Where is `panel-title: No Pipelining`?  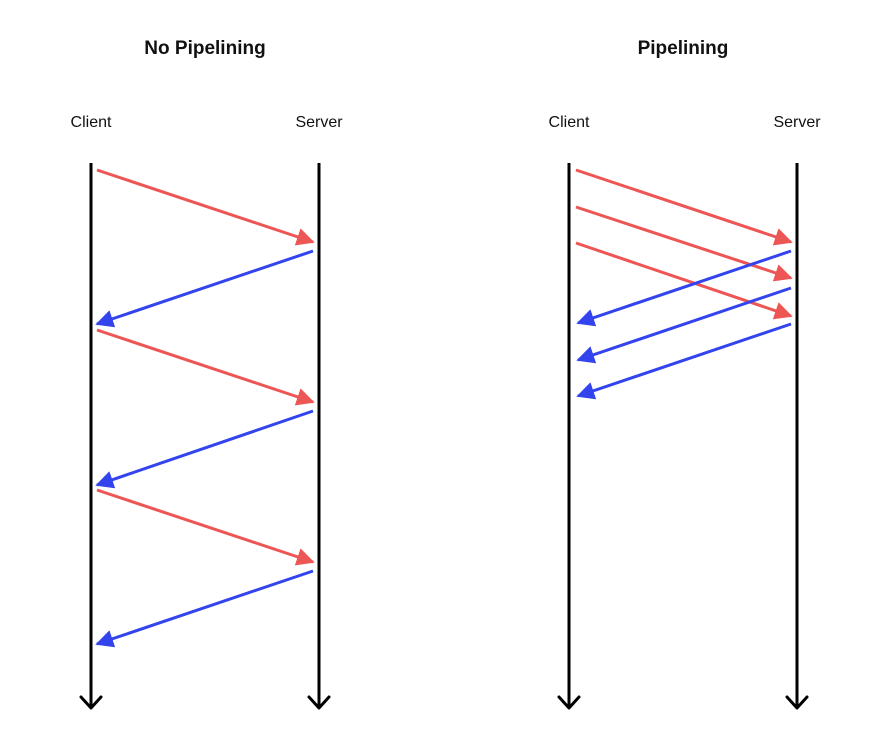
panel-title: No Pipelining is located at coordinates (204, 48).